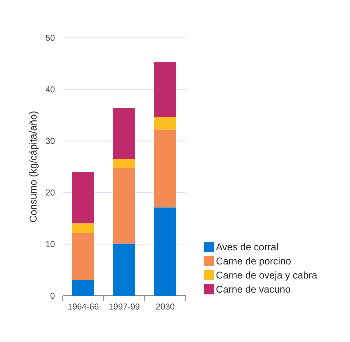 The image size is (350, 342). What do you see at coordinates (253, 289) in the screenshot?
I see `legend-label: Carne de vacuno` at bounding box center [253, 289].